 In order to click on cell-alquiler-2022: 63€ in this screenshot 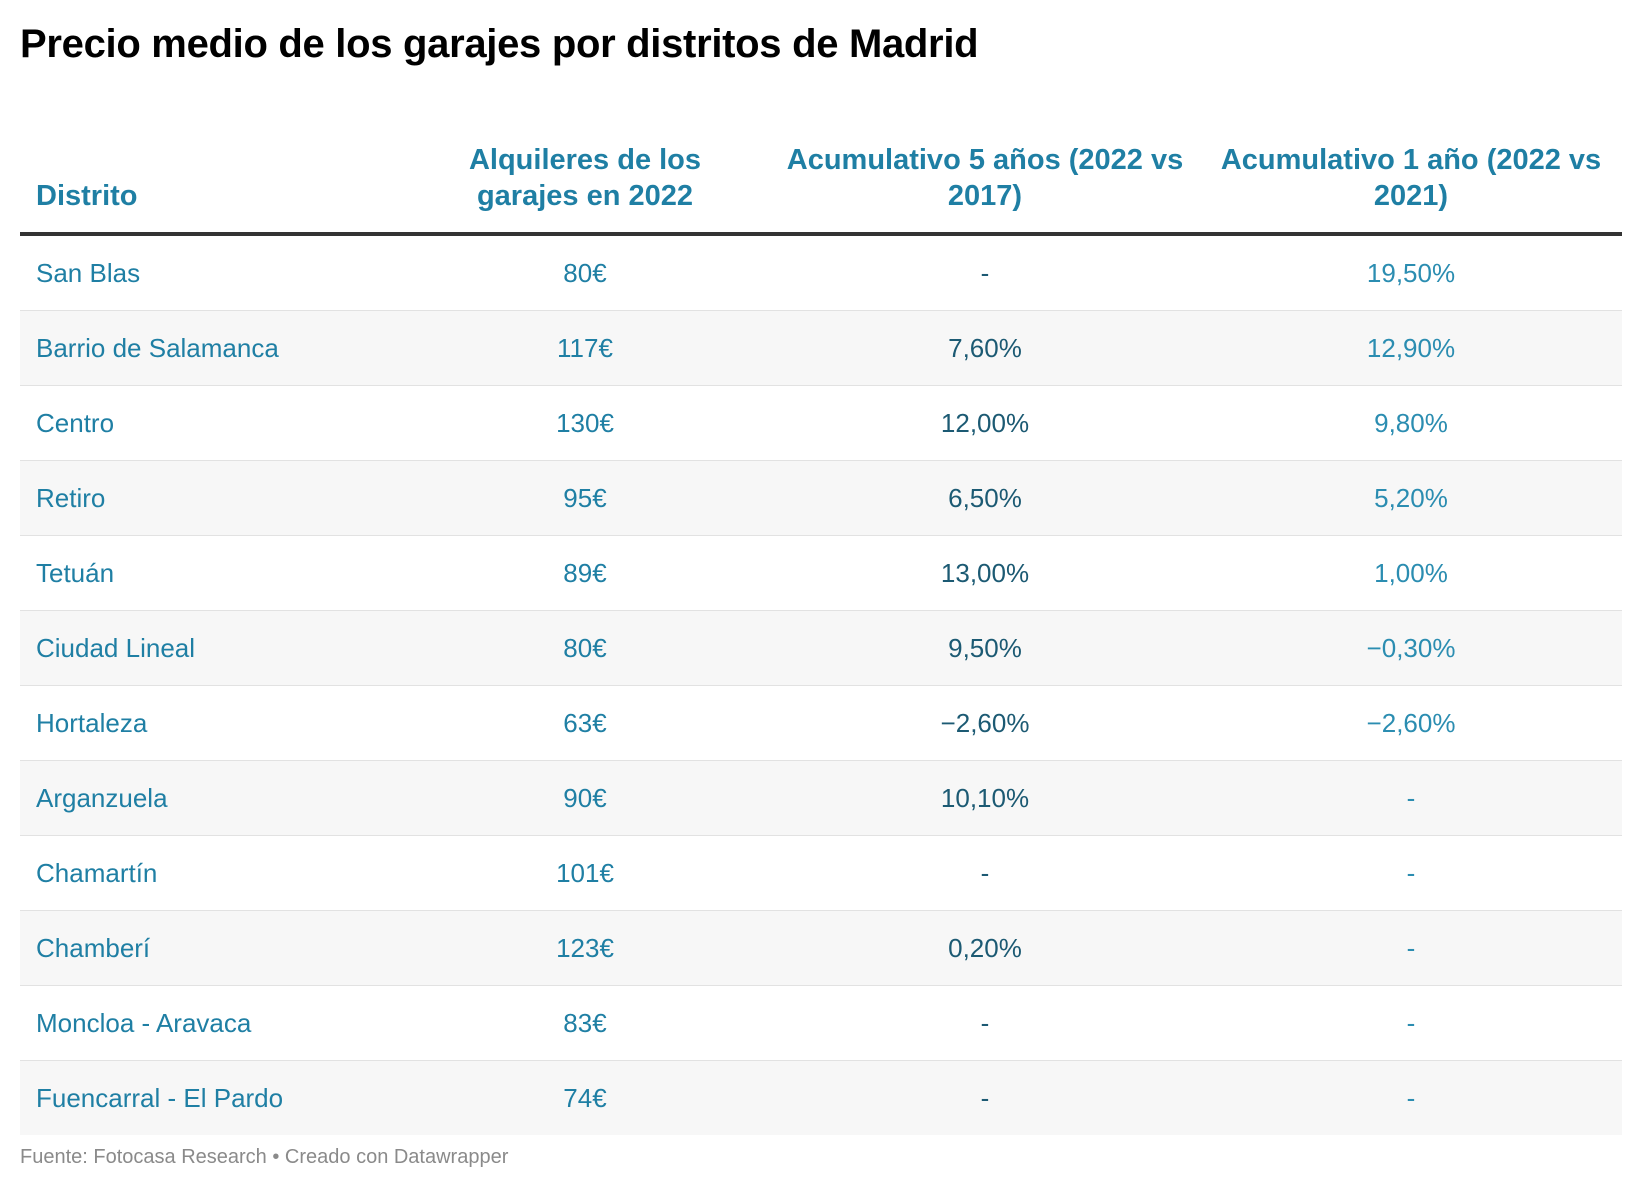, I will do `click(585, 723)`.